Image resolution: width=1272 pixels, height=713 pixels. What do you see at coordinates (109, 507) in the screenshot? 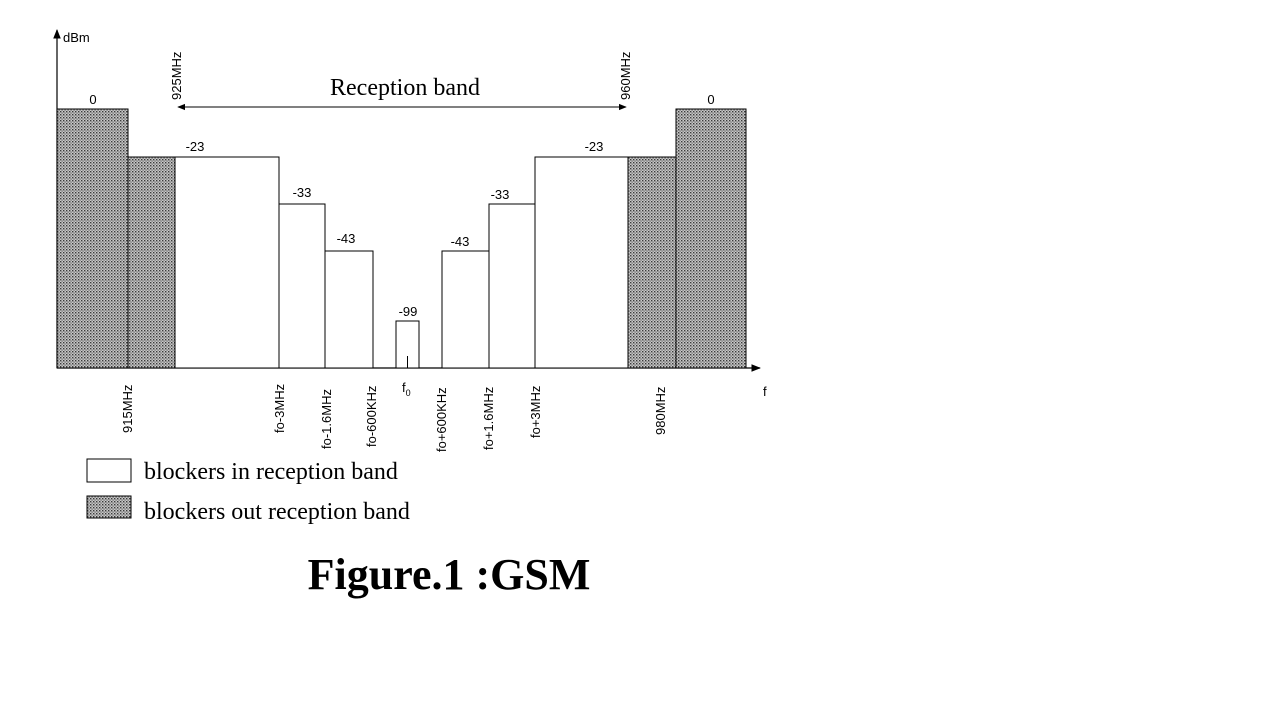
I see `legend-swatch-out-band` at bounding box center [109, 507].